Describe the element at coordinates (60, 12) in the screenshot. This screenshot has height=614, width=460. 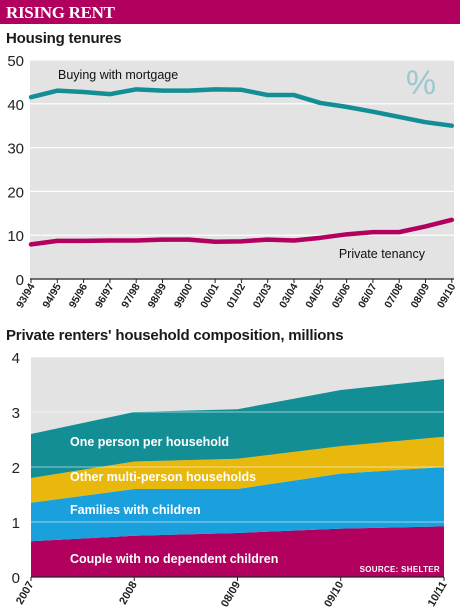
I see `banner-title: RISING RENT` at that location.